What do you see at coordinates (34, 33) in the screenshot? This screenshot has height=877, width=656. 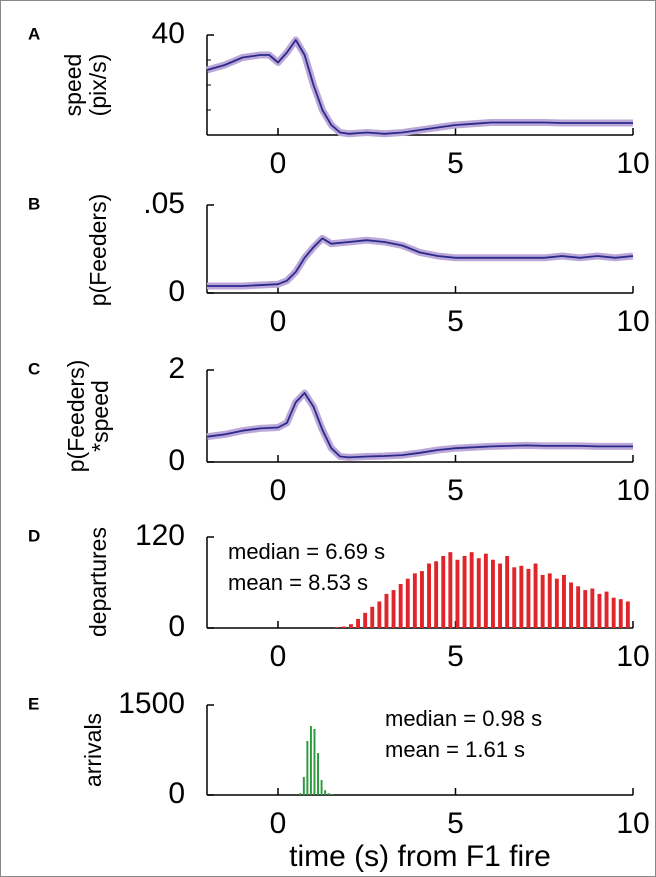 I see `panel-letter: A` at bounding box center [34, 33].